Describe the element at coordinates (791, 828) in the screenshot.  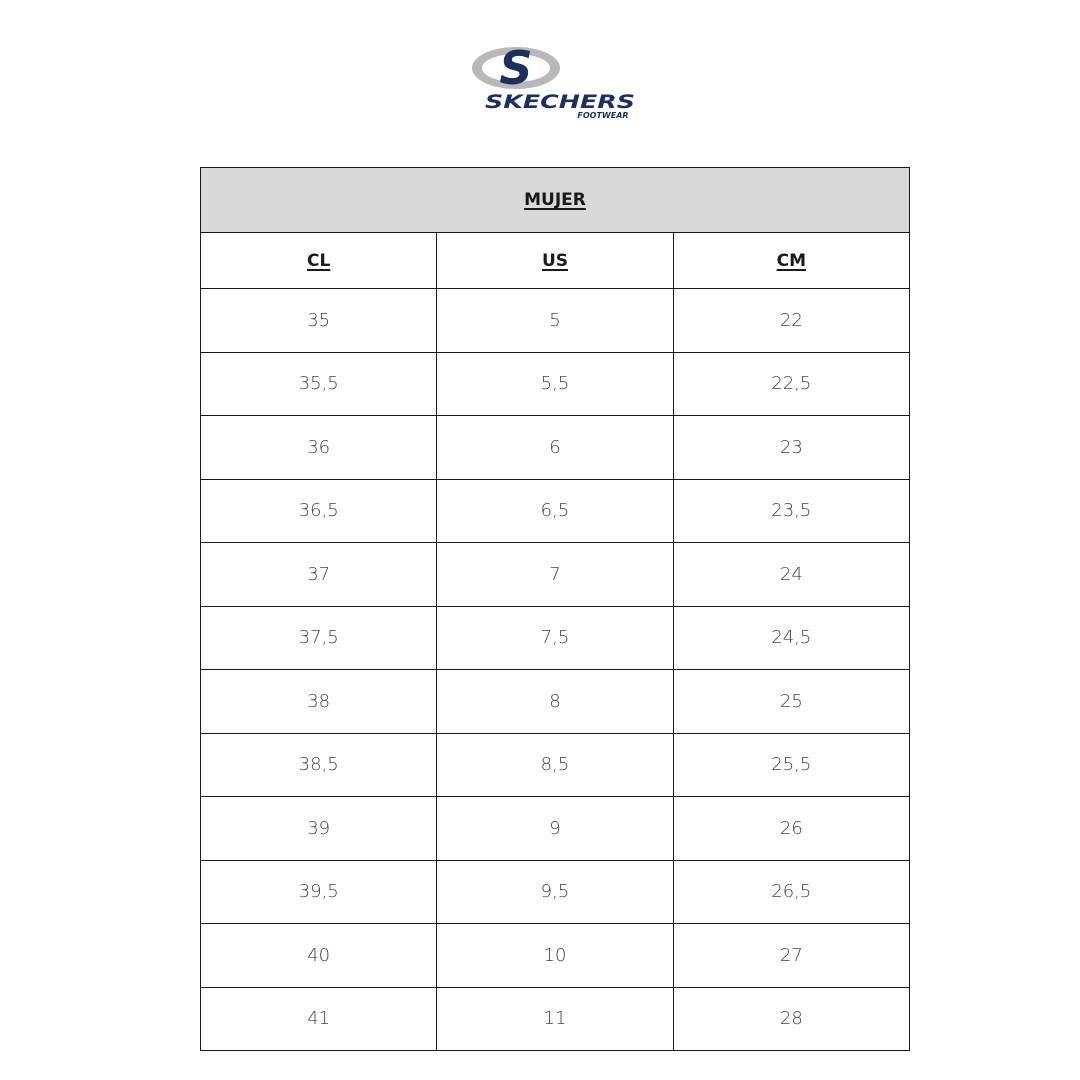
I see `cell-cm: 26` at that location.